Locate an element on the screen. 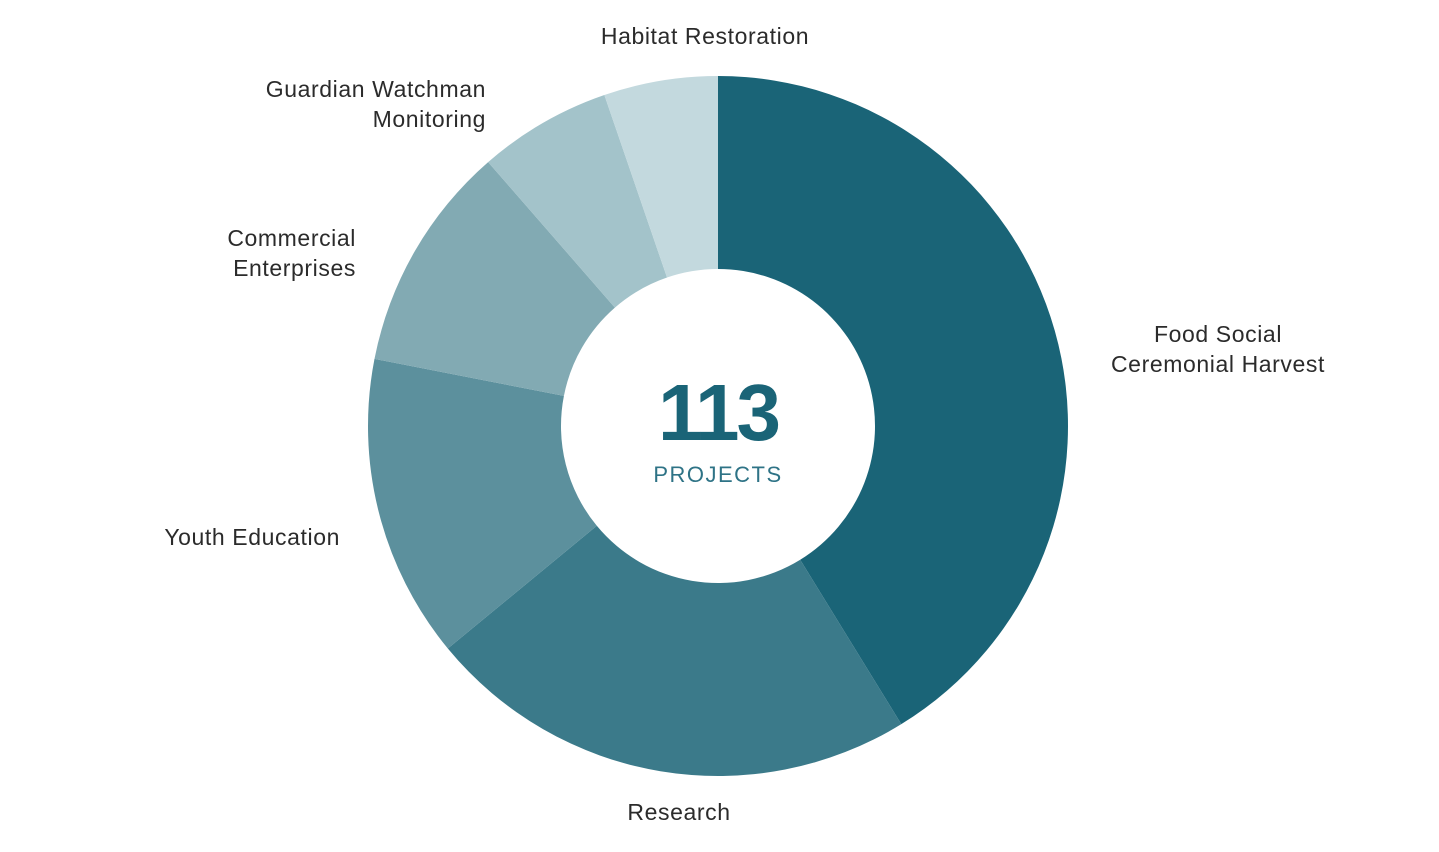 Image resolution: width=1439 pixels, height=852 pixels. slice-guardian-watchman-monitoring is located at coordinates (578, 201).